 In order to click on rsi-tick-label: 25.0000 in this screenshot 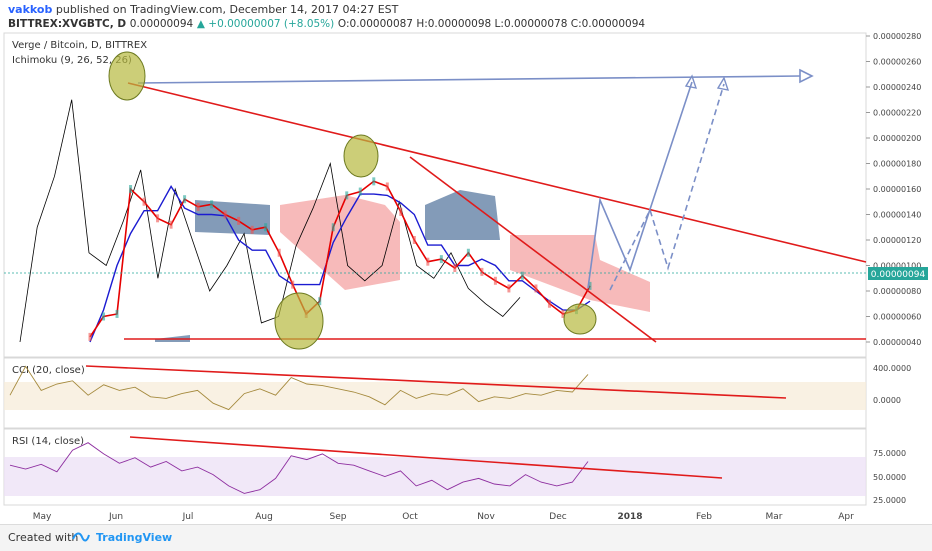, I will do `click(889, 500)`.